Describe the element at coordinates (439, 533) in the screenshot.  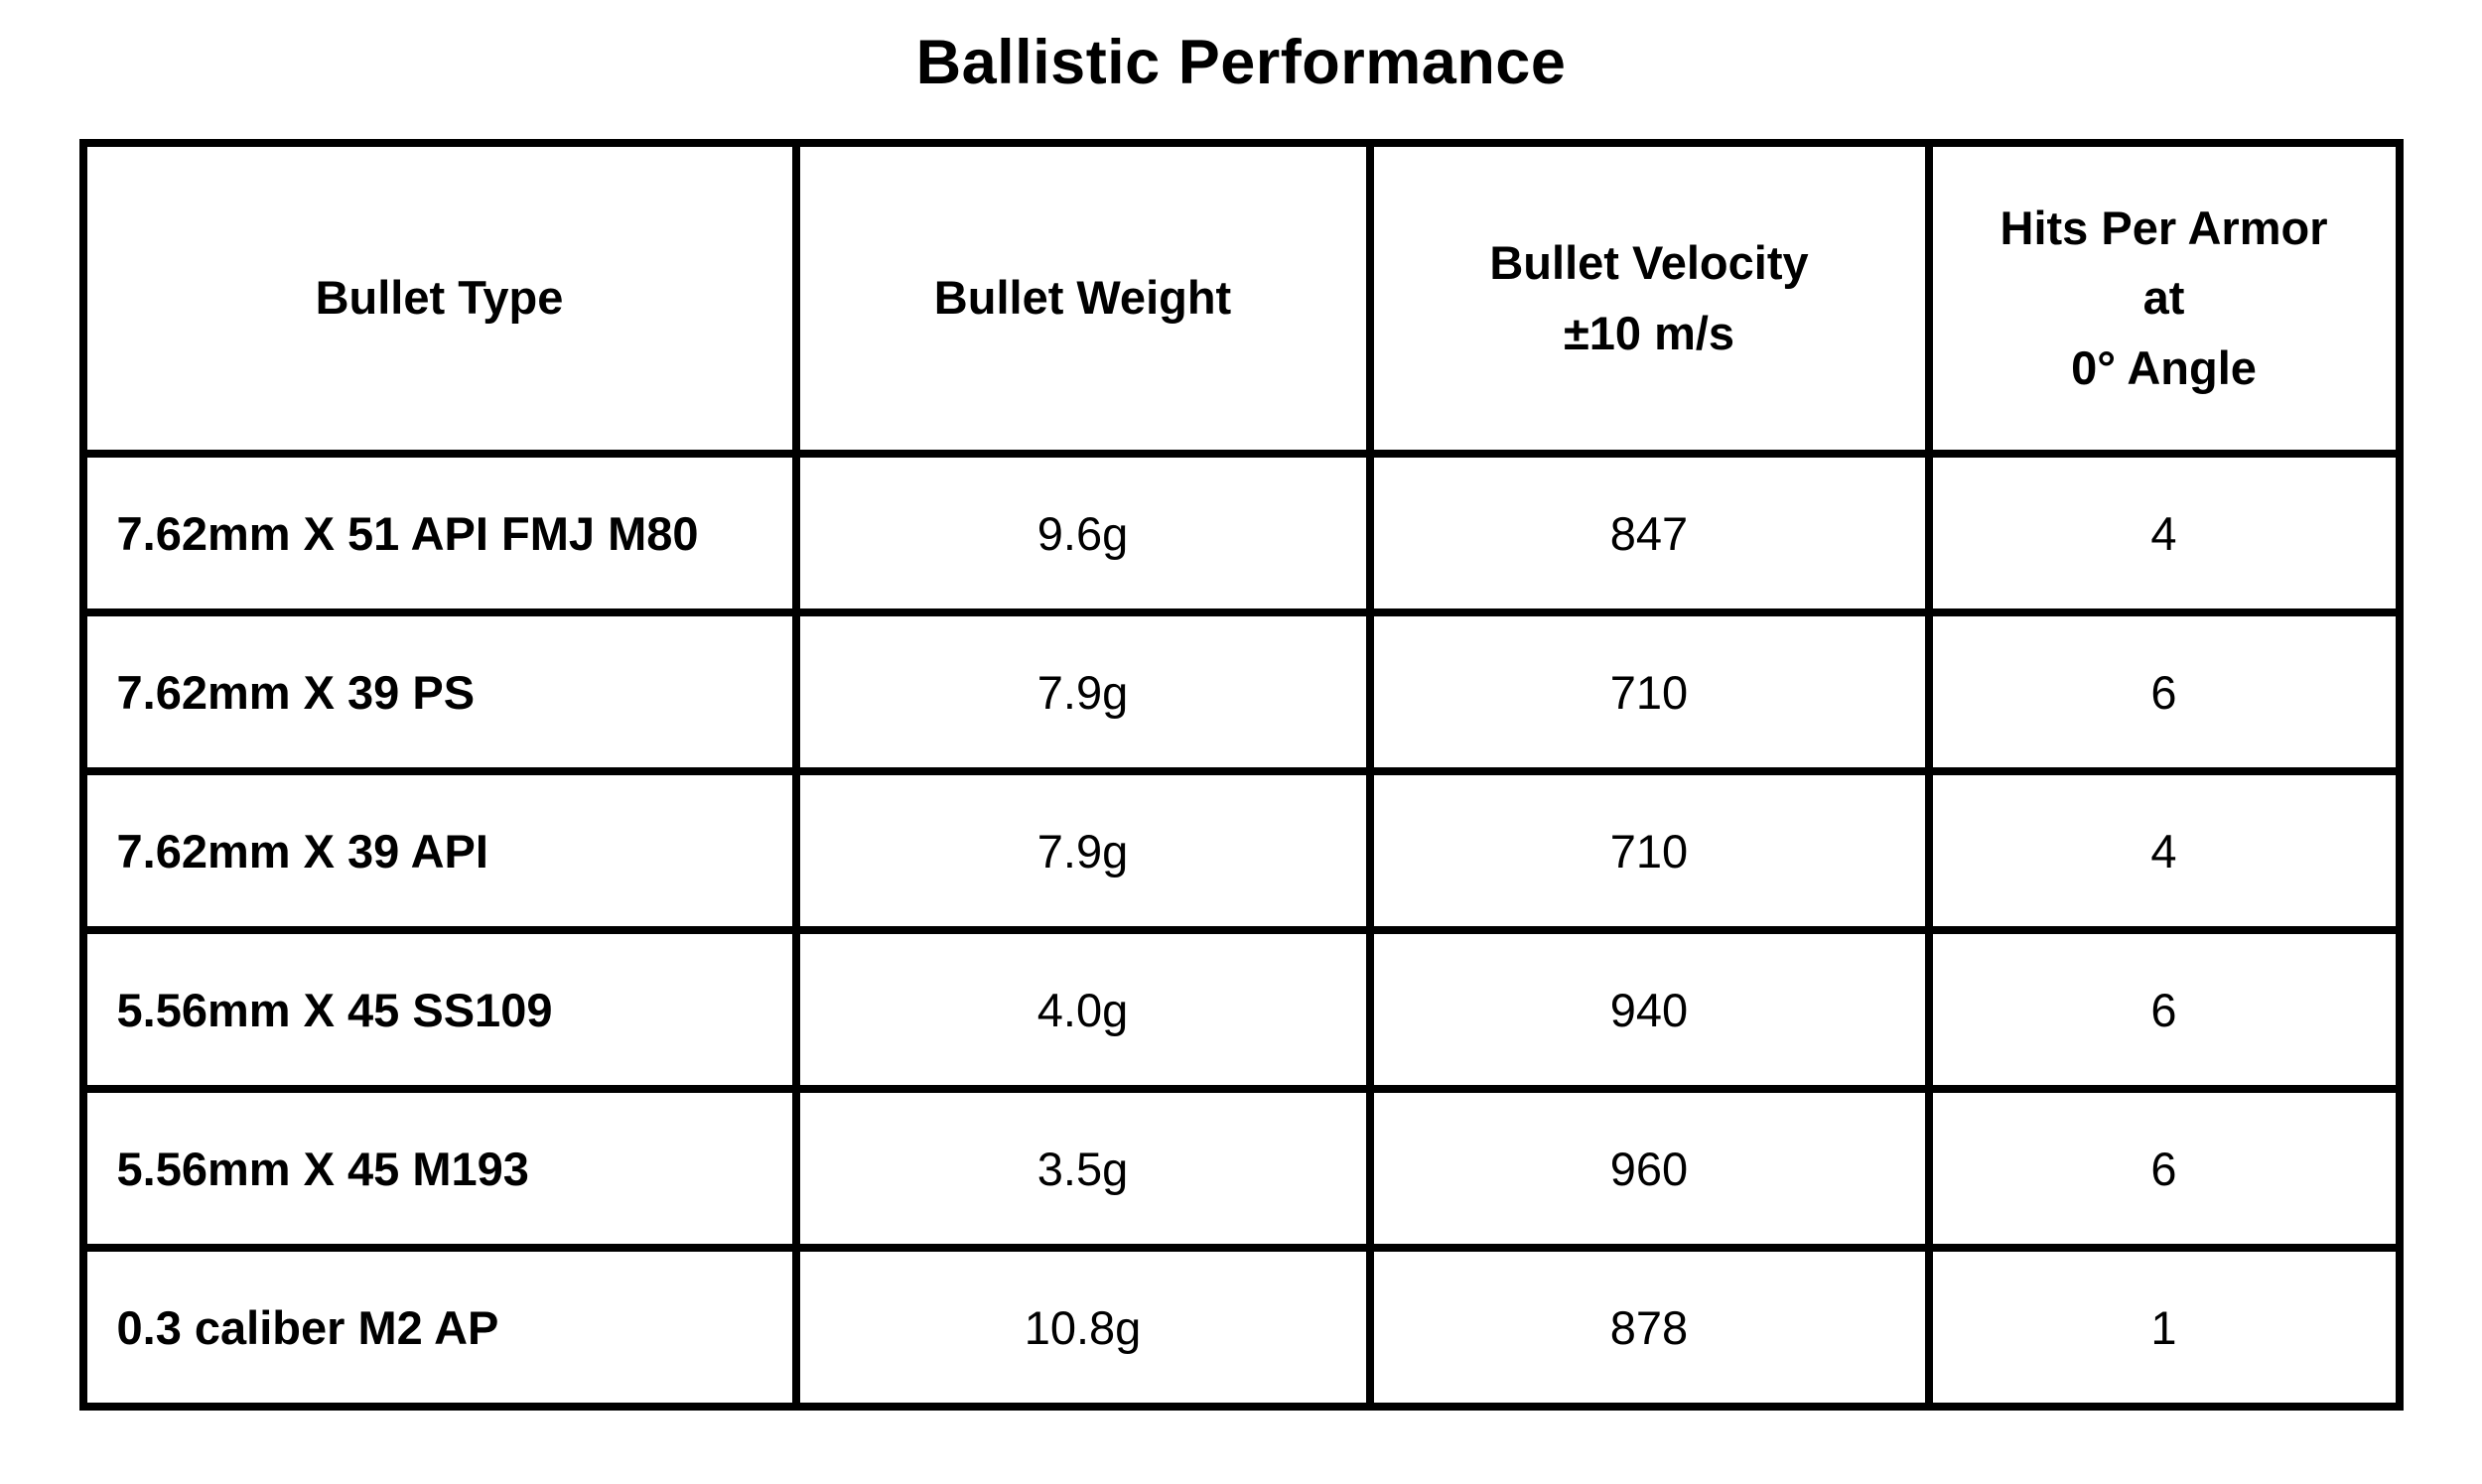
I see `cell-bullet-type: 7.62mm X 51 API FMJ M80` at that location.